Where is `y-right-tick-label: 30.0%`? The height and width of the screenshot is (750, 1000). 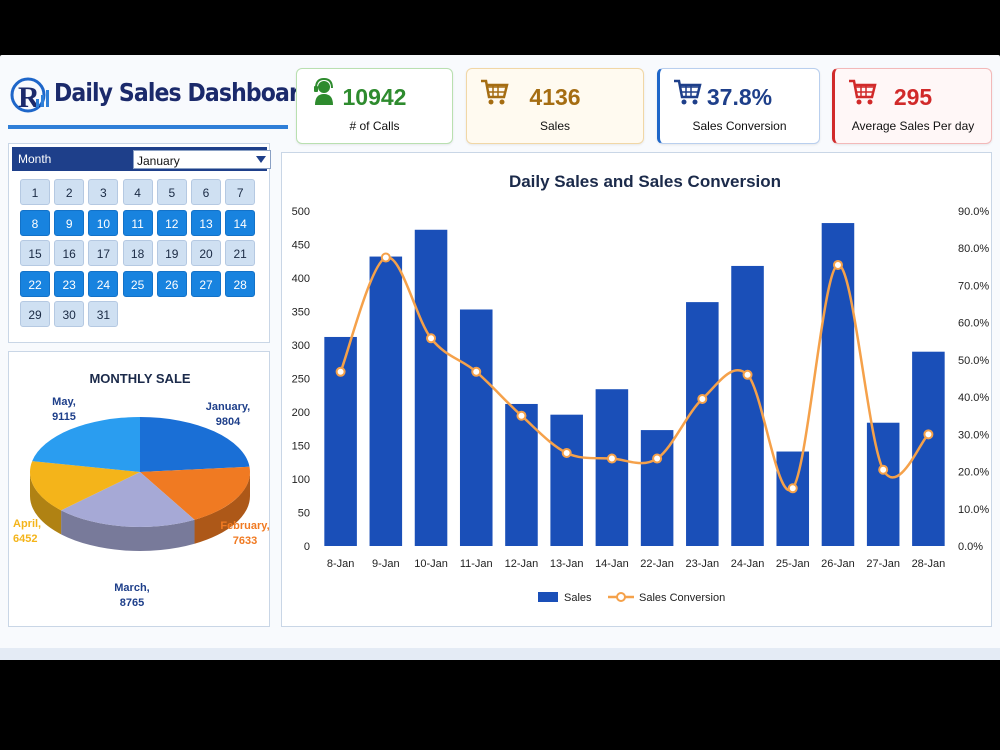
y-right-tick-label: 30.0% is located at coordinates (973, 435).